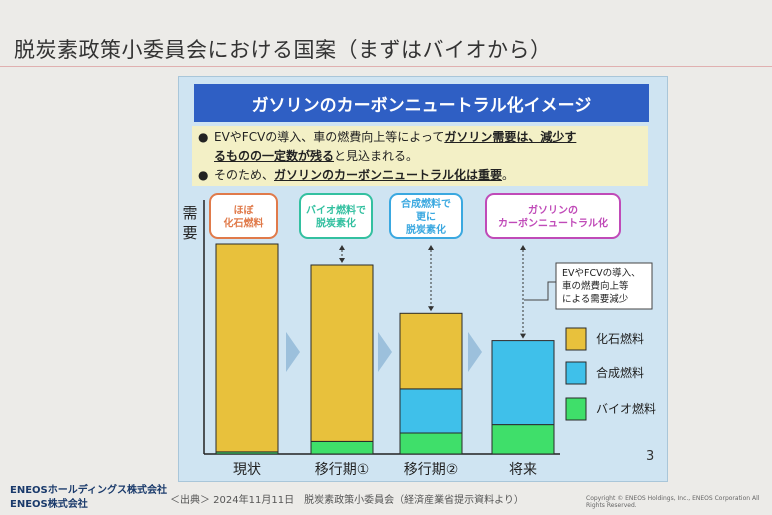 This screenshot has width=772, height=515. Describe the element at coordinates (626, 408) in the screenshot. I see `legend-label: バイオ燃料` at that location.